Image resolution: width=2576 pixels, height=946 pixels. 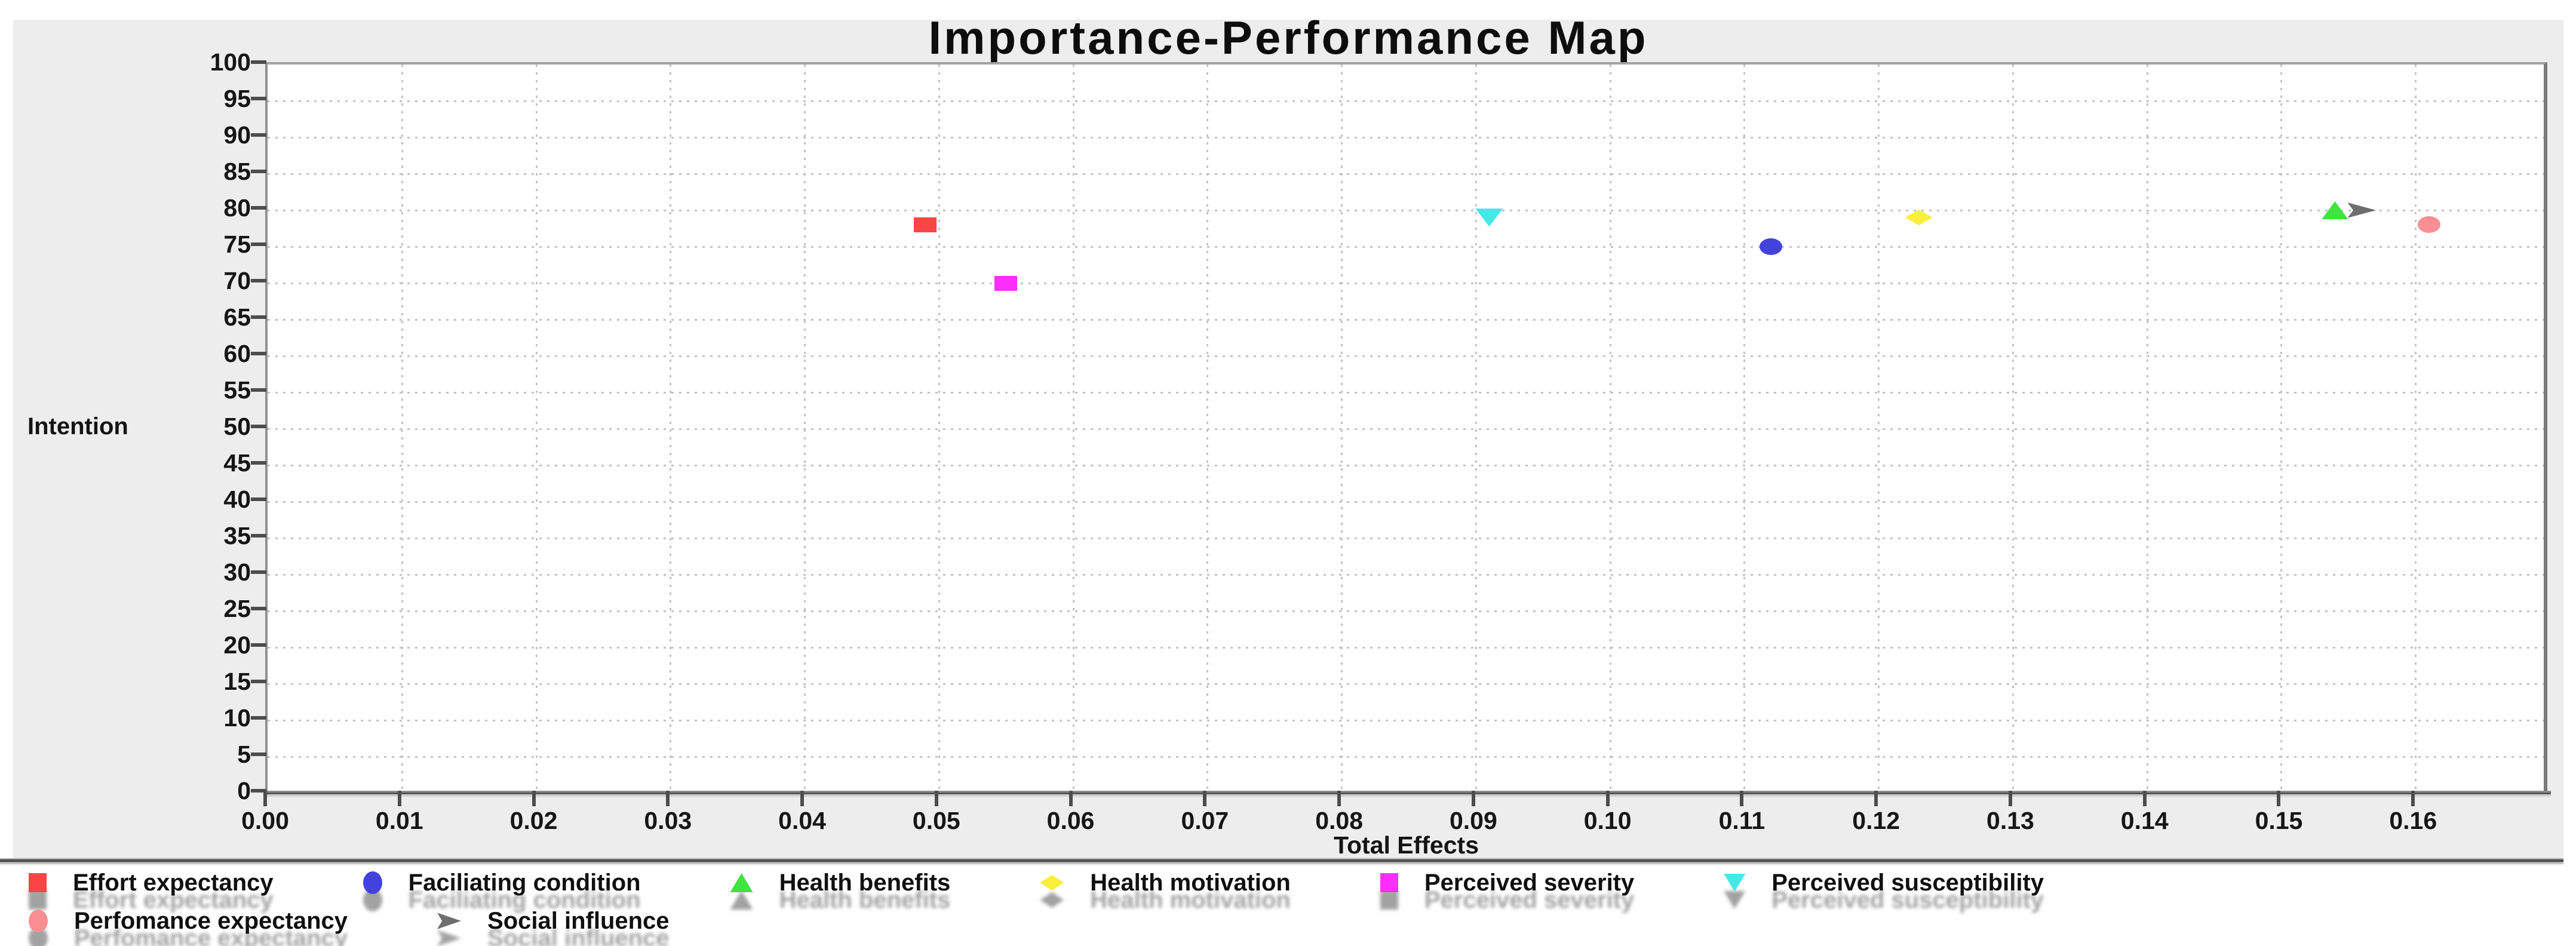 What do you see at coordinates (1281, 861) in the screenshot?
I see `panel-bottom-edge` at bounding box center [1281, 861].